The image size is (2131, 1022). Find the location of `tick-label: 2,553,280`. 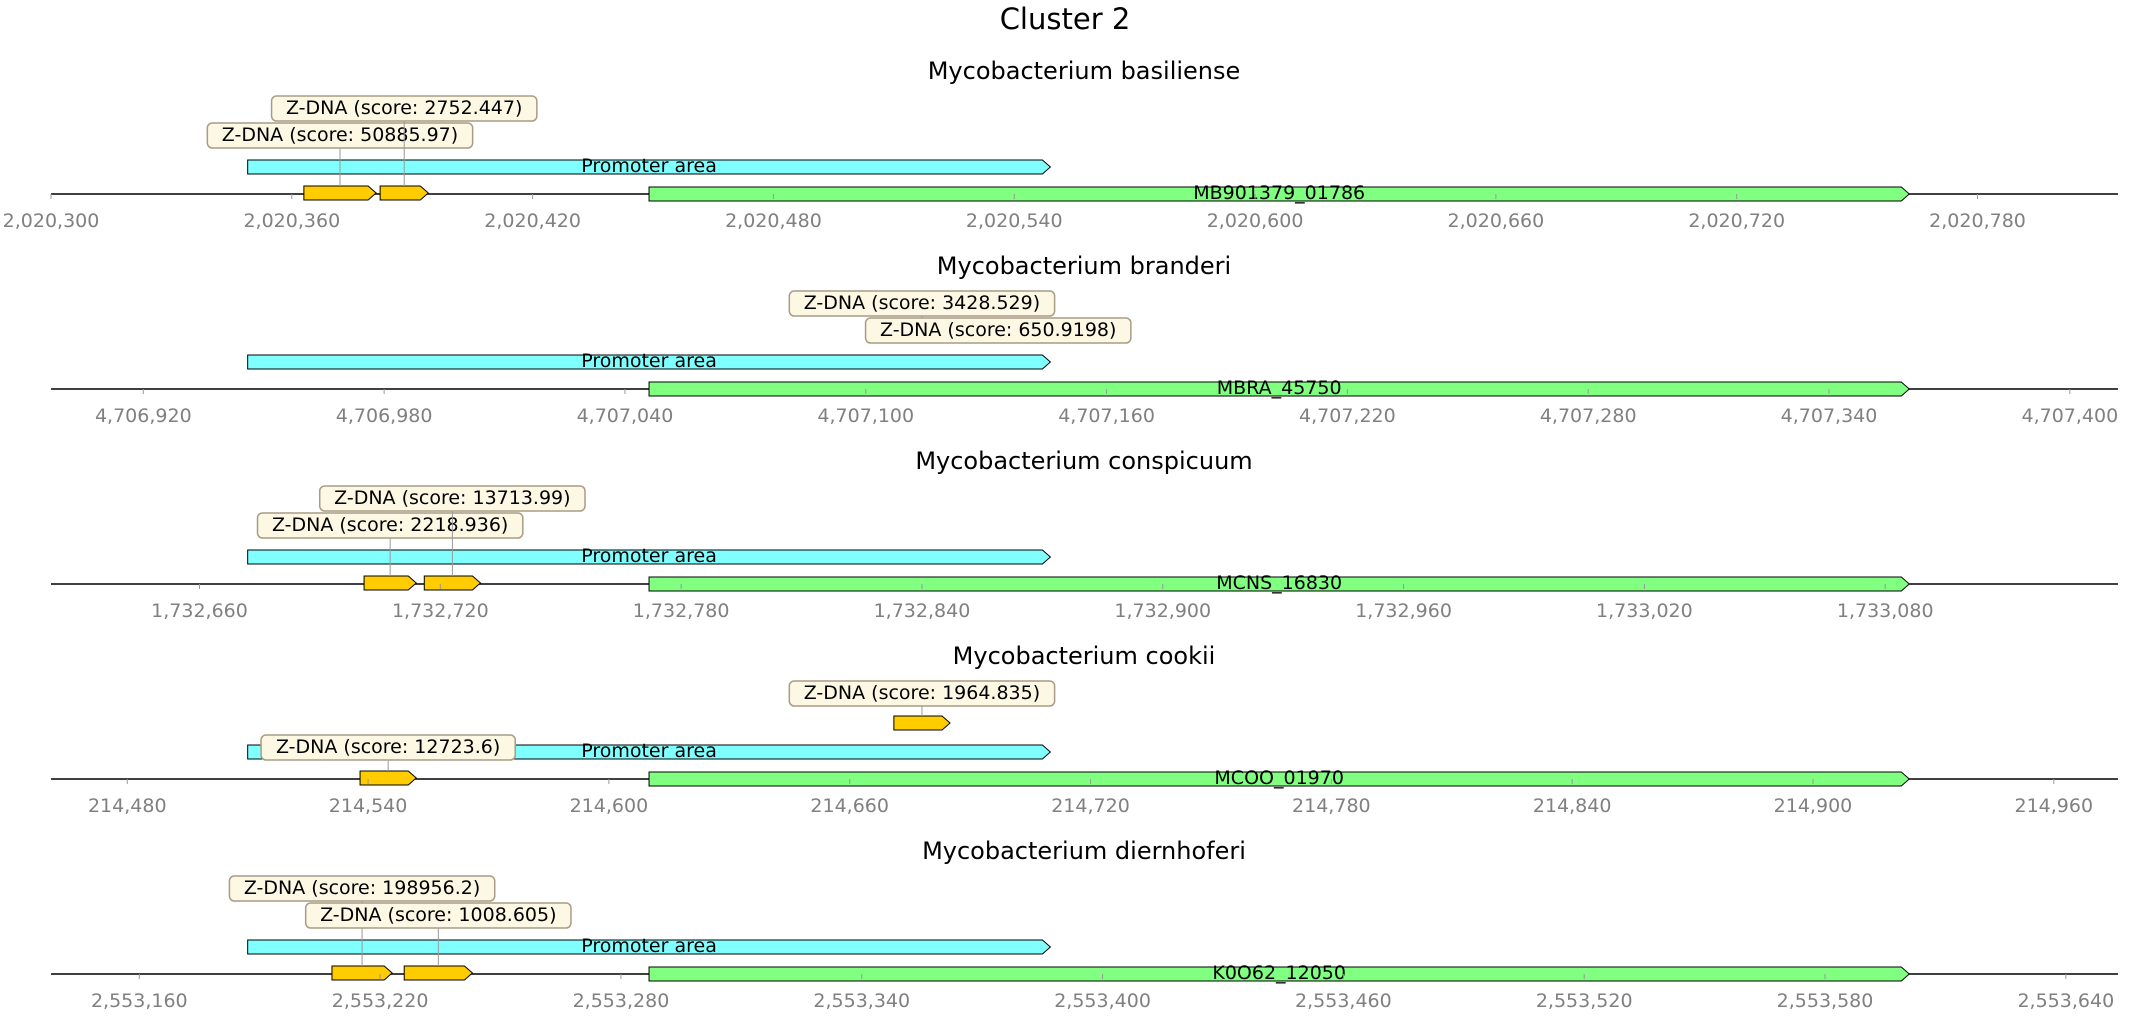

tick-label: 2,553,280 is located at coordinates (621, 1001).